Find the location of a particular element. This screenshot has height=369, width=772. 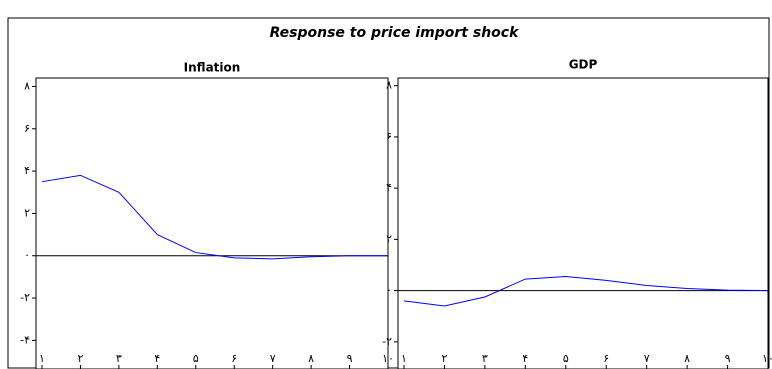

chart-title: Response to price import shock is located at coordinates (395, 33).